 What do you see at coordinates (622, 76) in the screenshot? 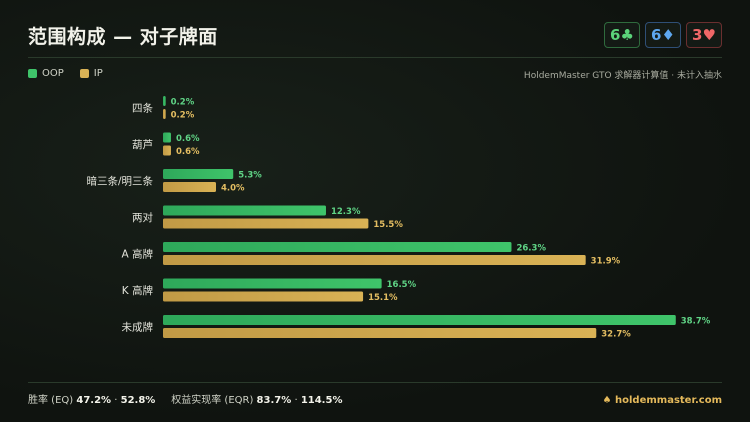
I see `solver-note: HoldemMaster GTO 求解器计算值 · 未计入抽水` at bounding box center [622, 76].